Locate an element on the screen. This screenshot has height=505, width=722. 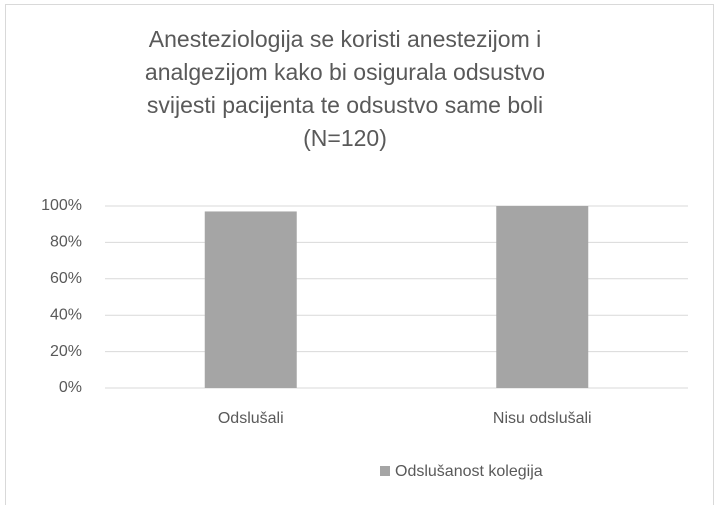
y-tick-label: 80% is located at coordinates (66, 242).